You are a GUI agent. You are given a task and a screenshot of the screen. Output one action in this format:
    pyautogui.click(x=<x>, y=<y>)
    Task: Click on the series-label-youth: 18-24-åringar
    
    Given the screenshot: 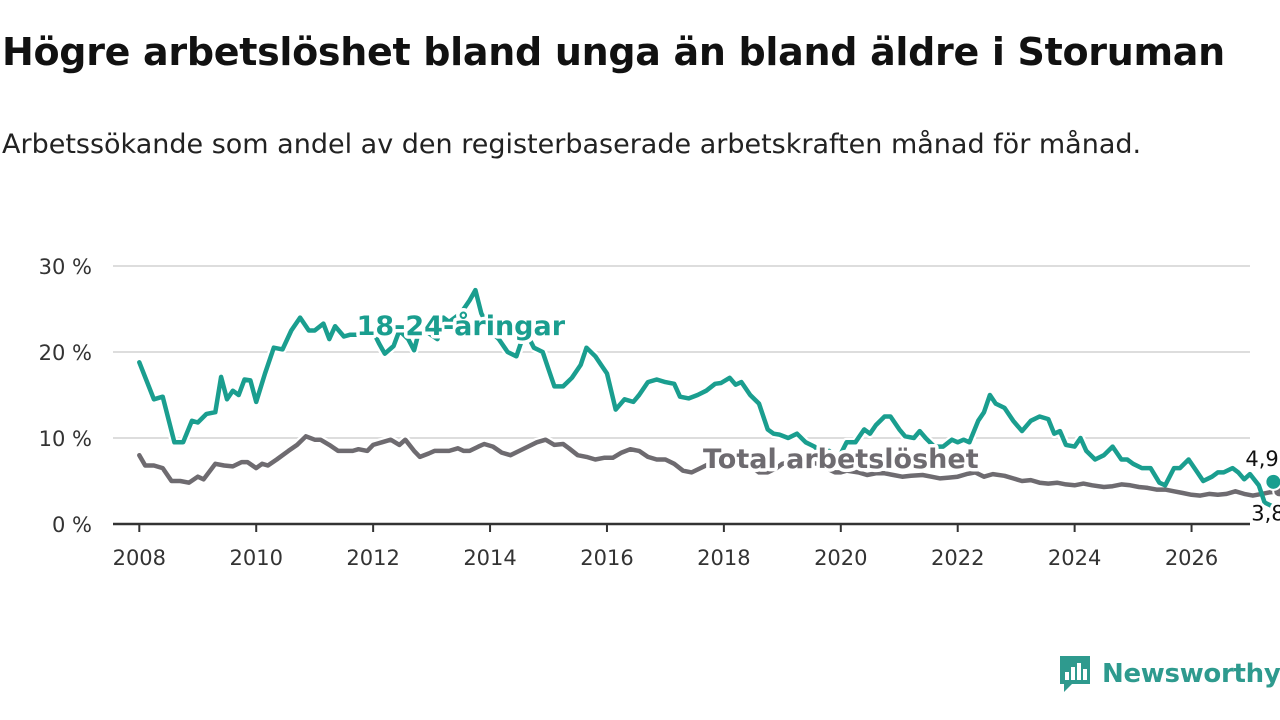 What is the action you would take?
    pyautogui.click(x=461, y=326)
    